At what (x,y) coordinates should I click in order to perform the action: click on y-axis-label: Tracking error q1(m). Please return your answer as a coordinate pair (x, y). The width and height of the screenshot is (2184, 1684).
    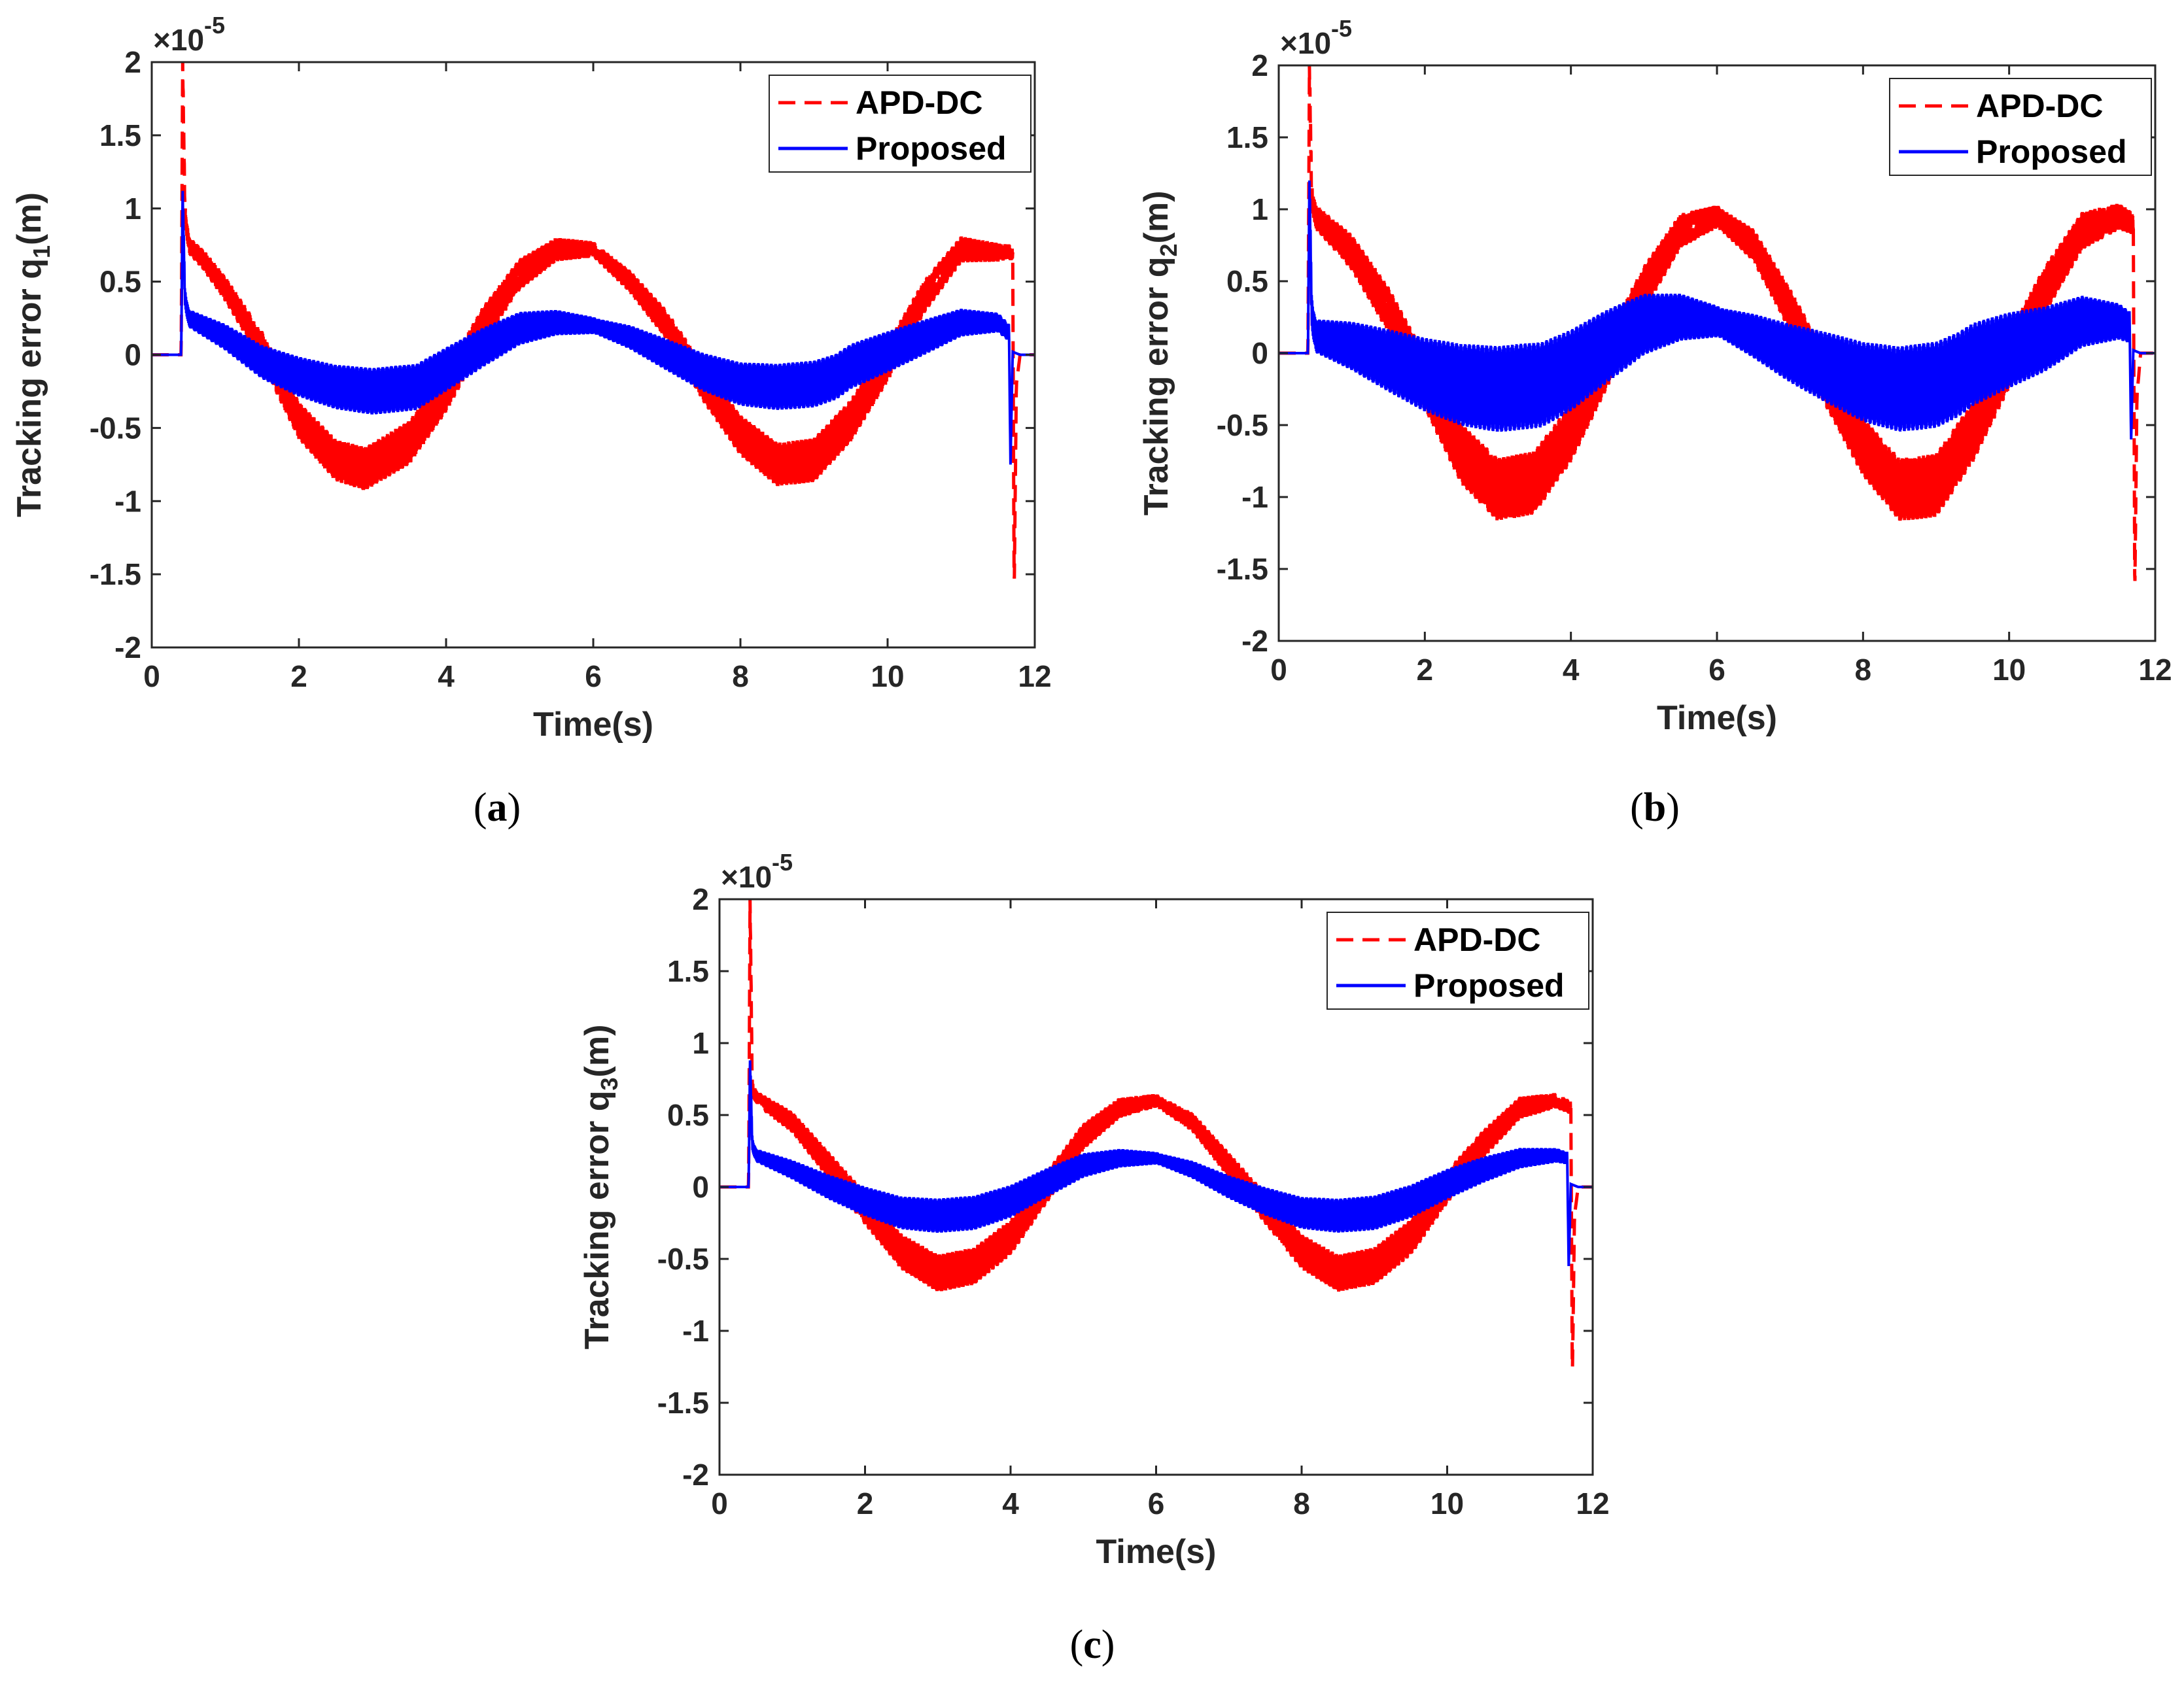
    Looking at the image, I should click on (32, 354).